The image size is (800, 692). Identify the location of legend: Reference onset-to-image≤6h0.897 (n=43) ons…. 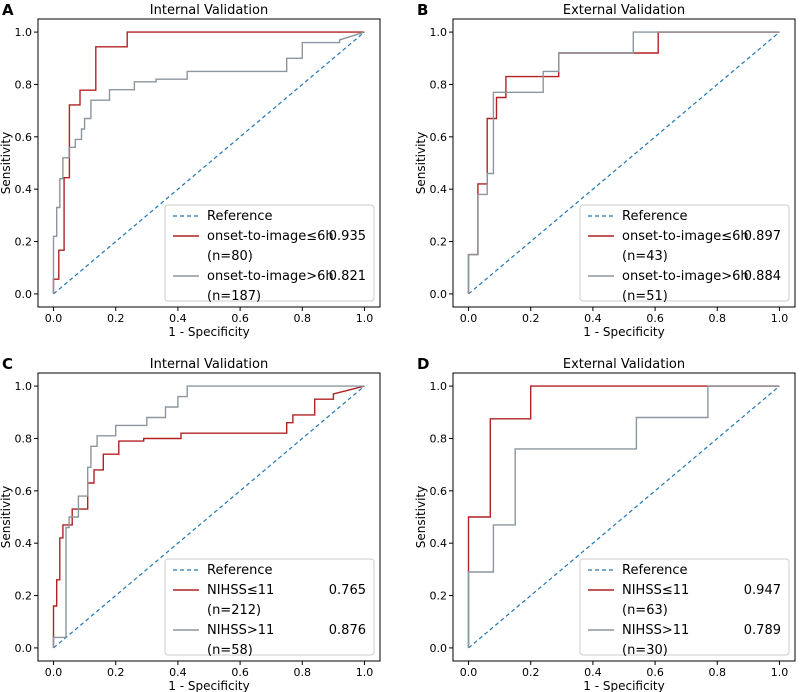
(684, 254).